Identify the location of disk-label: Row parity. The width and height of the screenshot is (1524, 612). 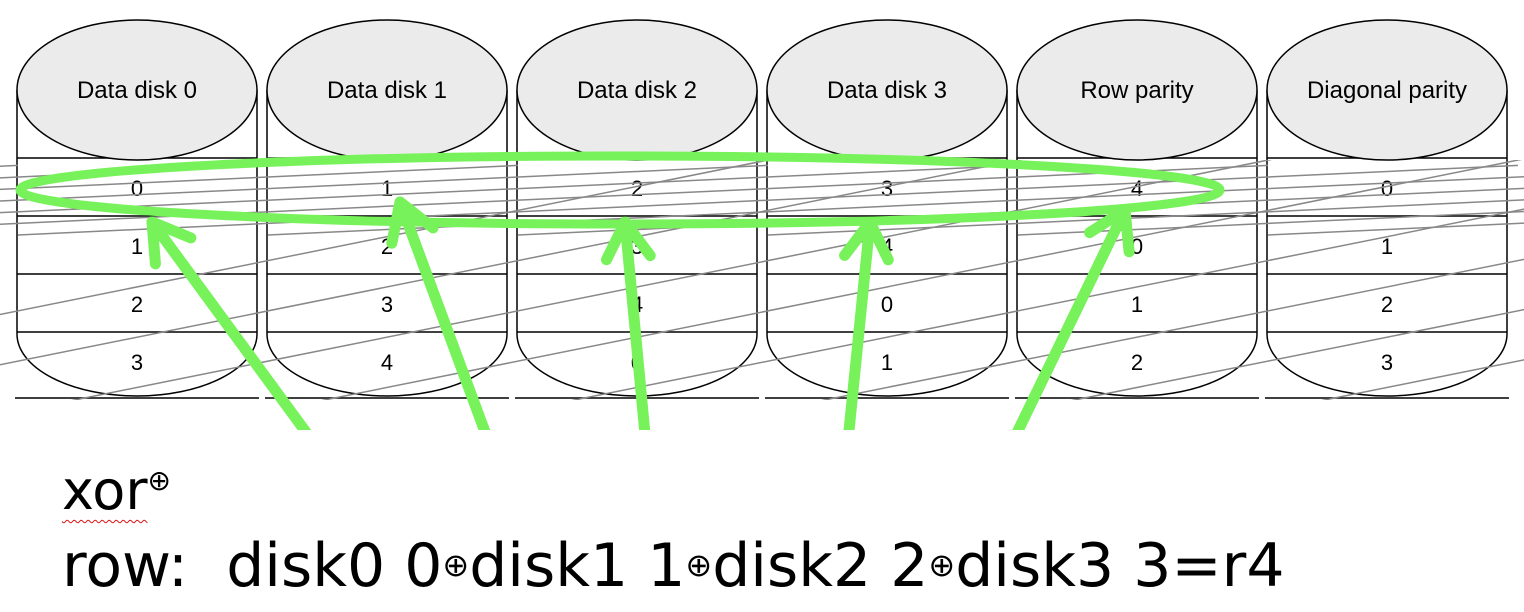
(1136, 90).